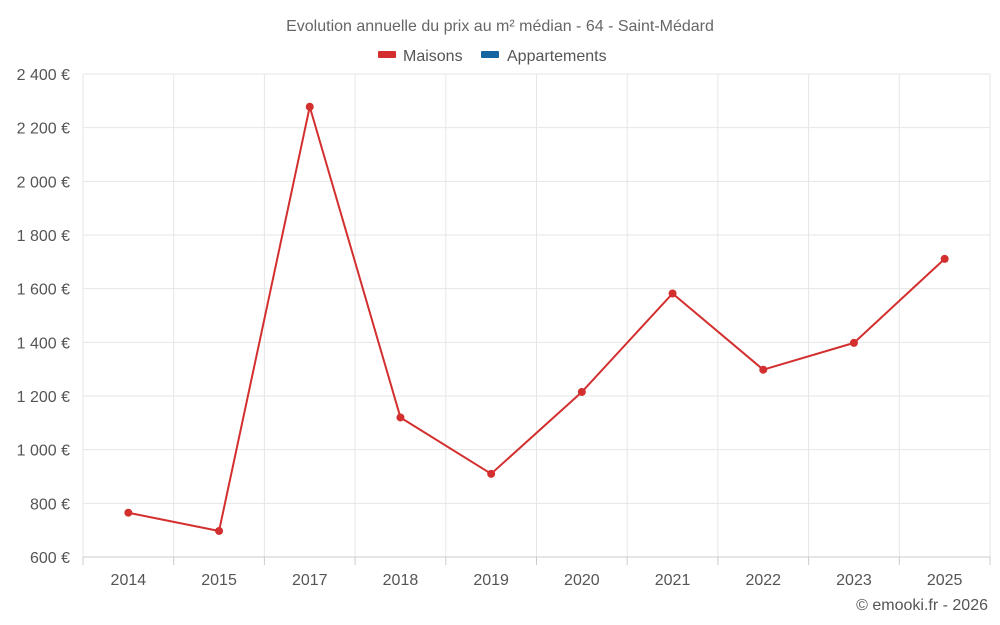  What do you see at coordinates (582, 580) in the screenshot?
I see `x-tick-label: 2020` at bounding box center [582, 580].